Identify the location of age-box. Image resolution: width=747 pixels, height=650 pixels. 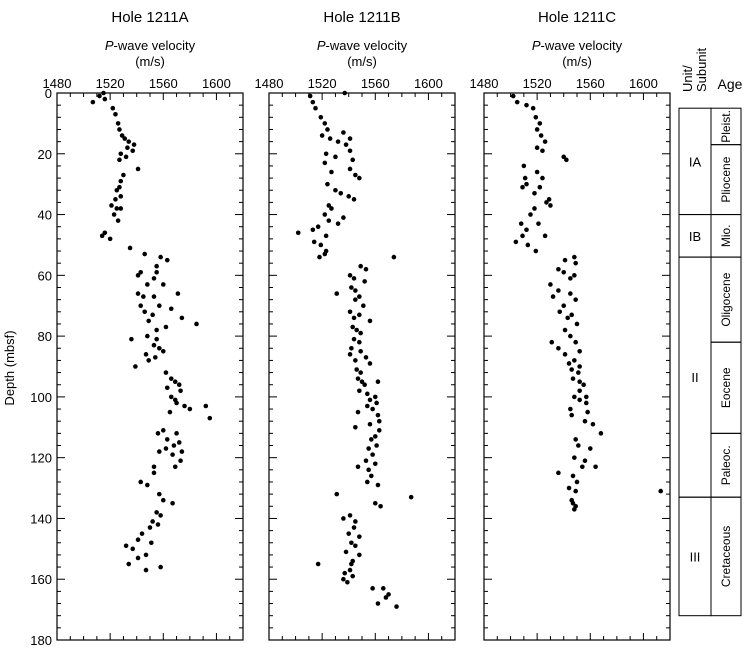
(726, 556).